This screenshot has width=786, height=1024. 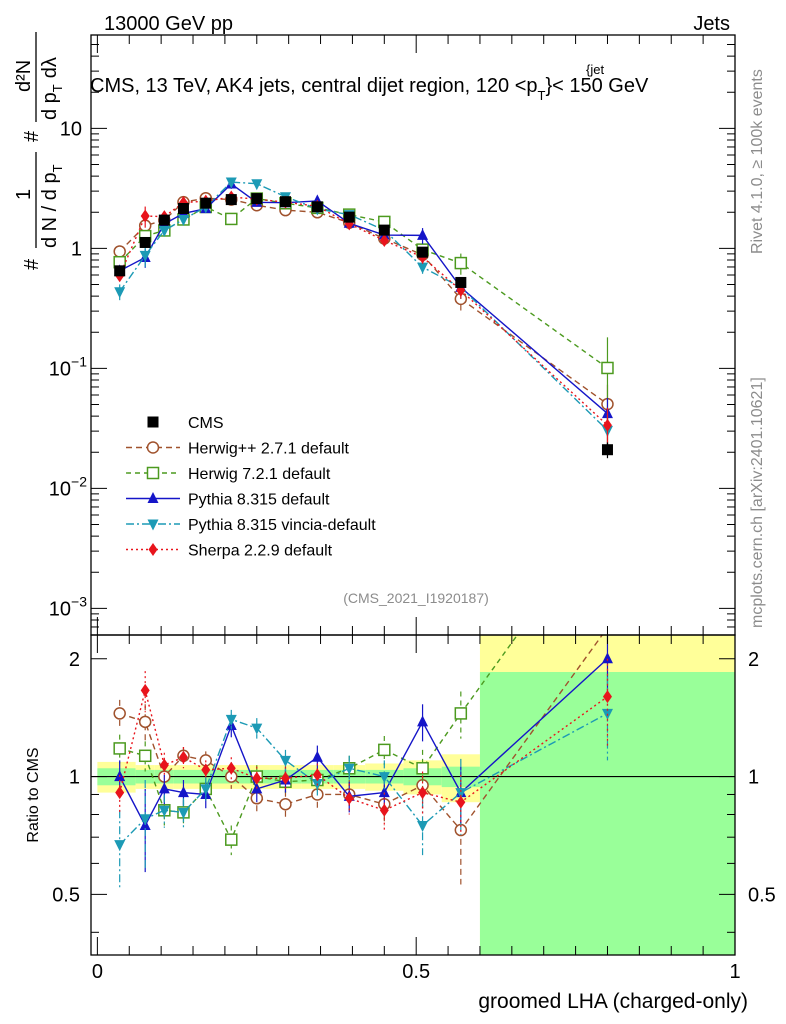 I want to click on series-3-ratio-line, so click(x=363, y=779).